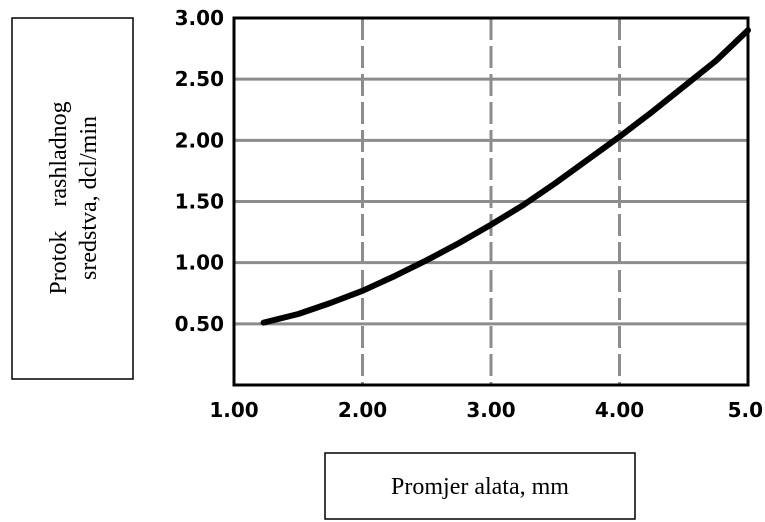  What do you see at coordinates (199, 324) in the screenshot?
I see `y-tick-label: 0.50` at bounding box center [199, 324].